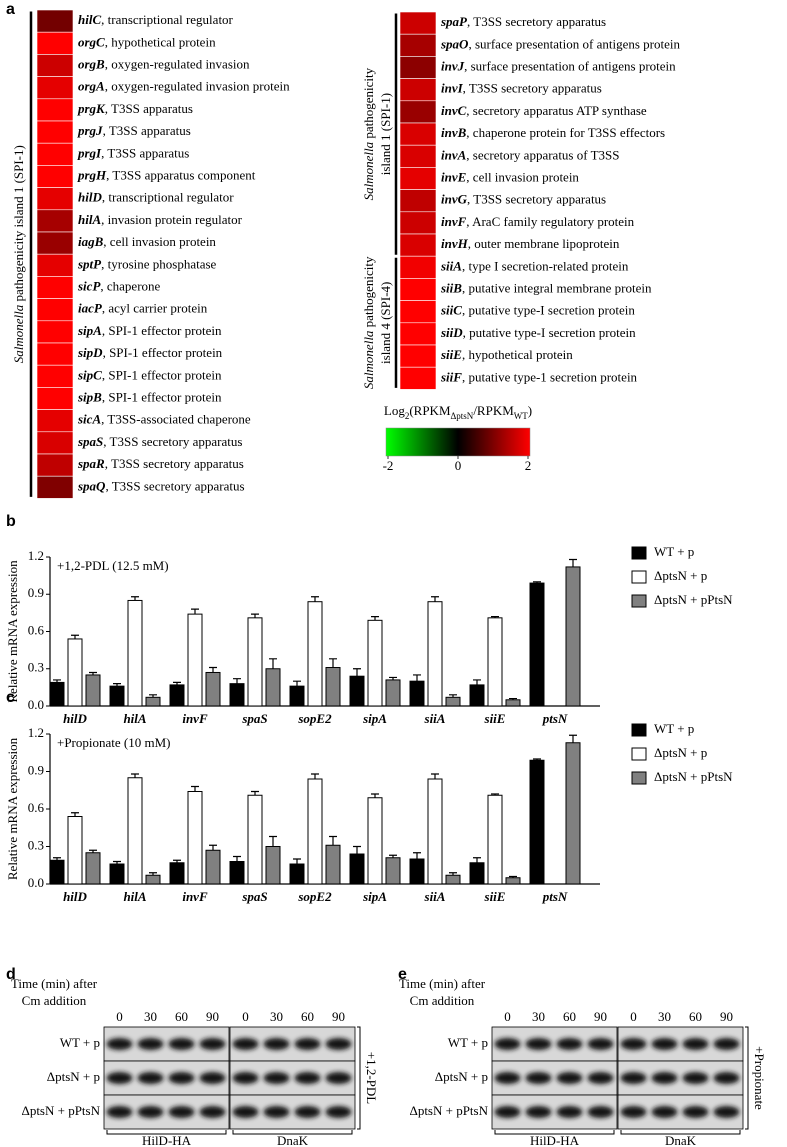 The image size is (787, 1147). What do you see at coordinates (462, 416) in the screenshot?
I see `colorbar-title-part: ΔptsN` at bounding box center [462, 416].